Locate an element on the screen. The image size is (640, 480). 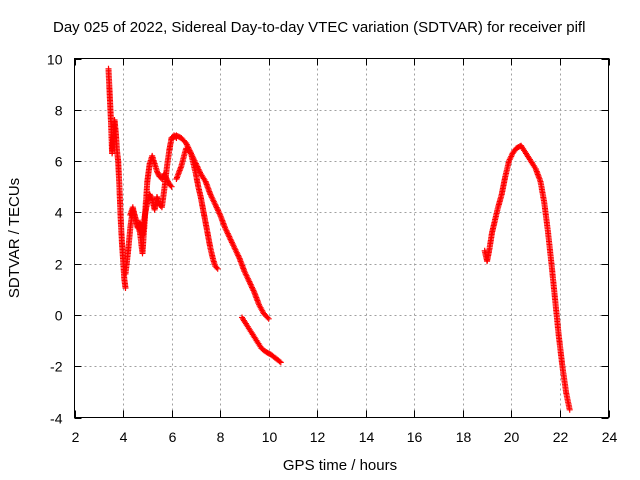
y-tick-label: 4 is located at coordinates (59, 213).